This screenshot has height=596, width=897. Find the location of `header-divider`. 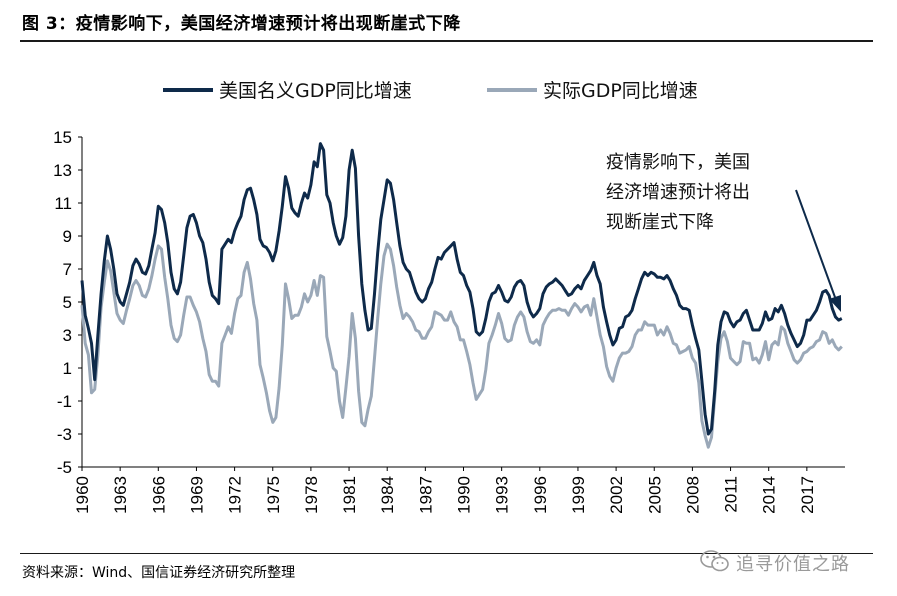

header-divider is located at coordinates (446, 41).